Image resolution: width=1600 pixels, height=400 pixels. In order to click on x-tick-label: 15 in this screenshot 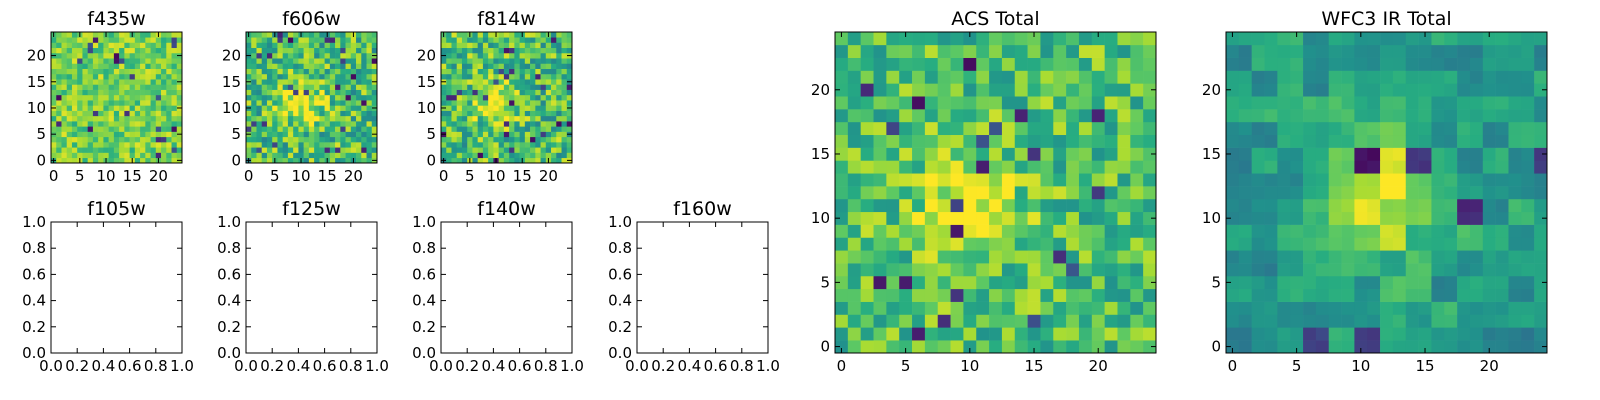, I will do `click(1033, 366)`.